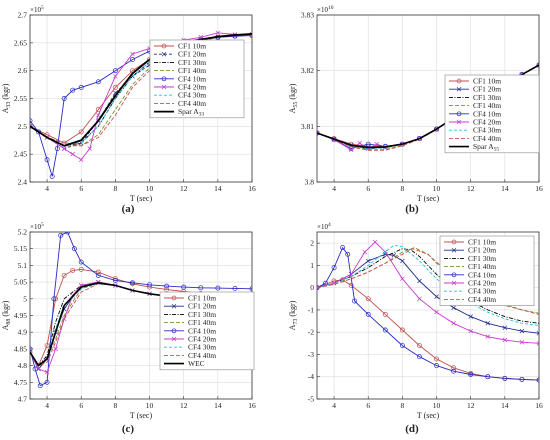 Image resolution: width=550 pixels, height=440 pixels. Describe the element at coordinates (487, 122) in the screenshot. I see `legend-label: CF4 20m` at that location.